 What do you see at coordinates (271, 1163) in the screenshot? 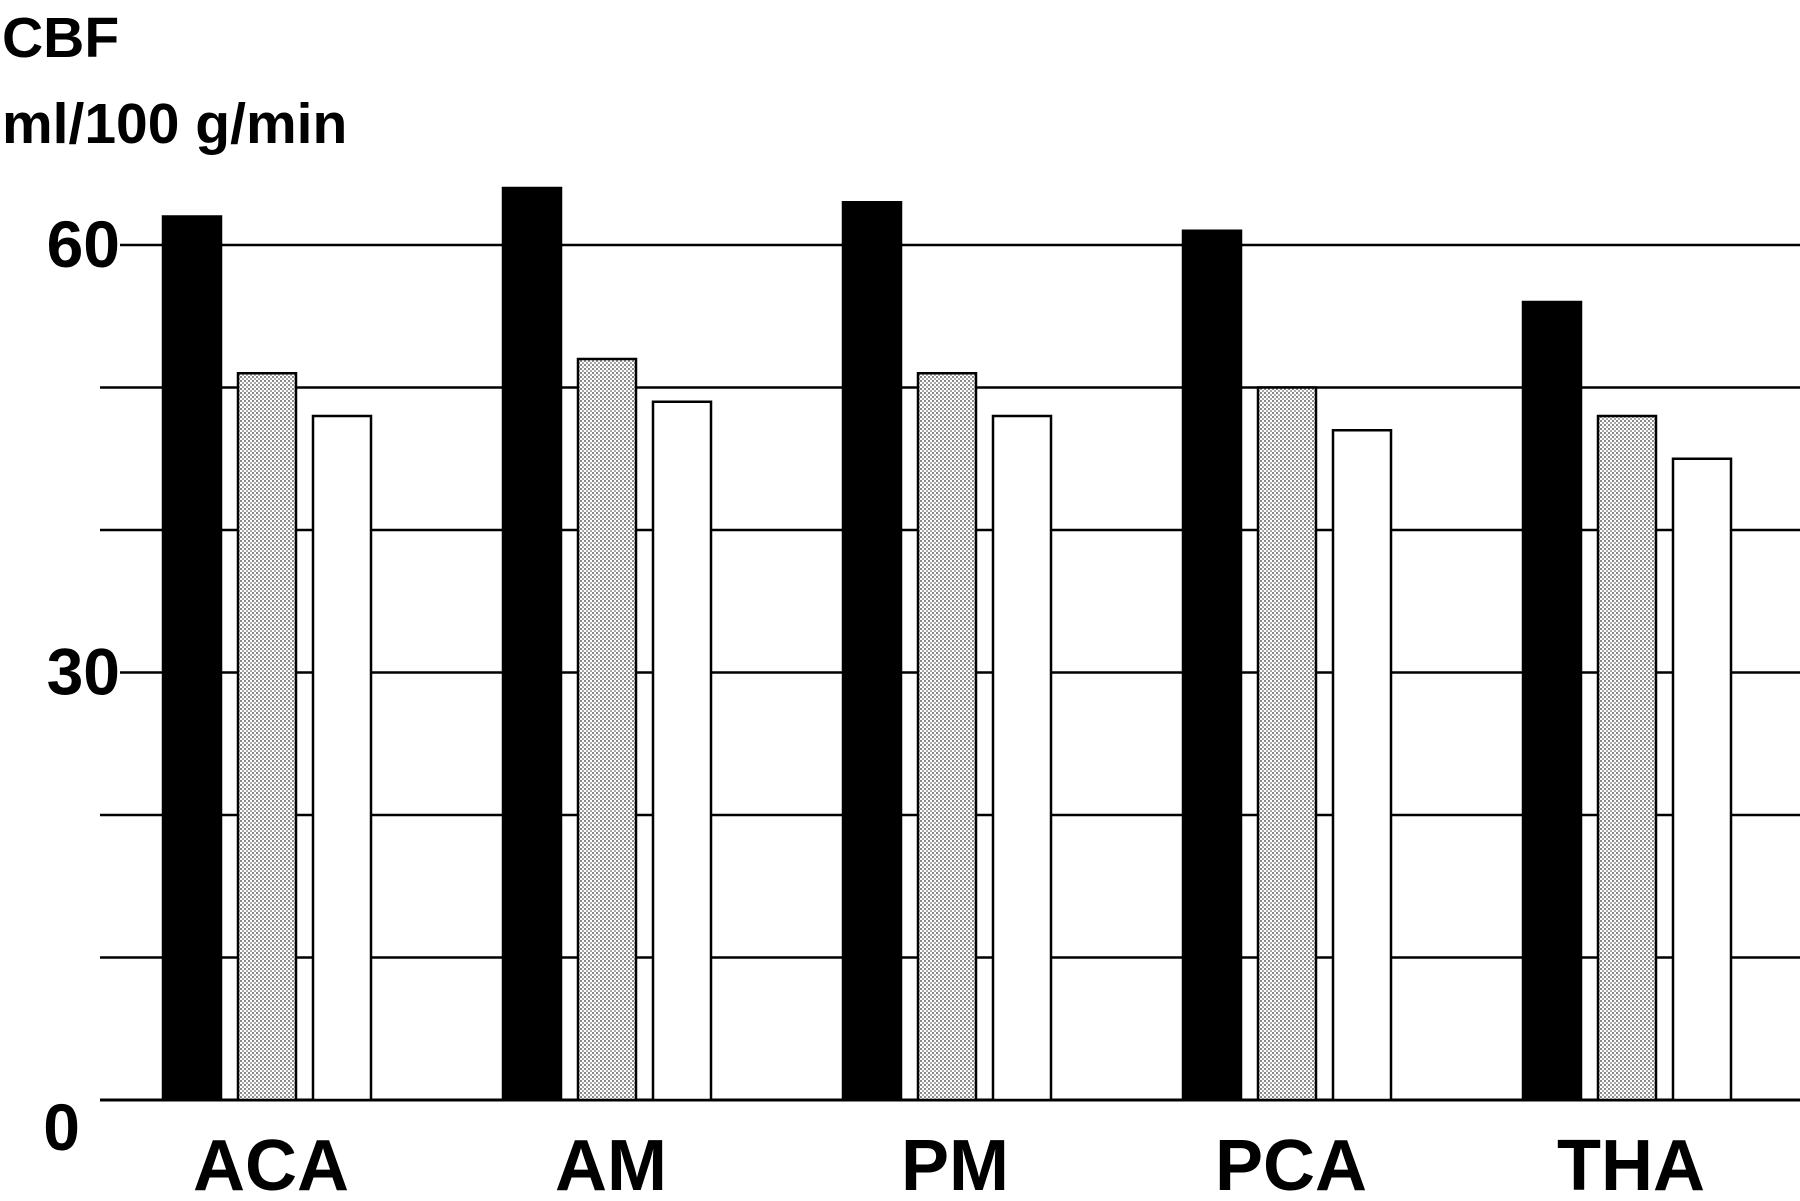
I see `x-category-label-aca: ACA` at bounding box center [271, 1163].